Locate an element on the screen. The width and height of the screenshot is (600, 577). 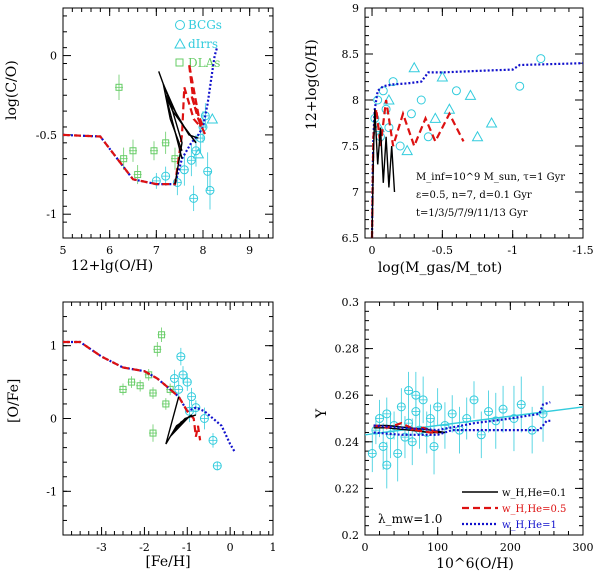
co-xtick-label: 5 is located at coordinates (63, 250).